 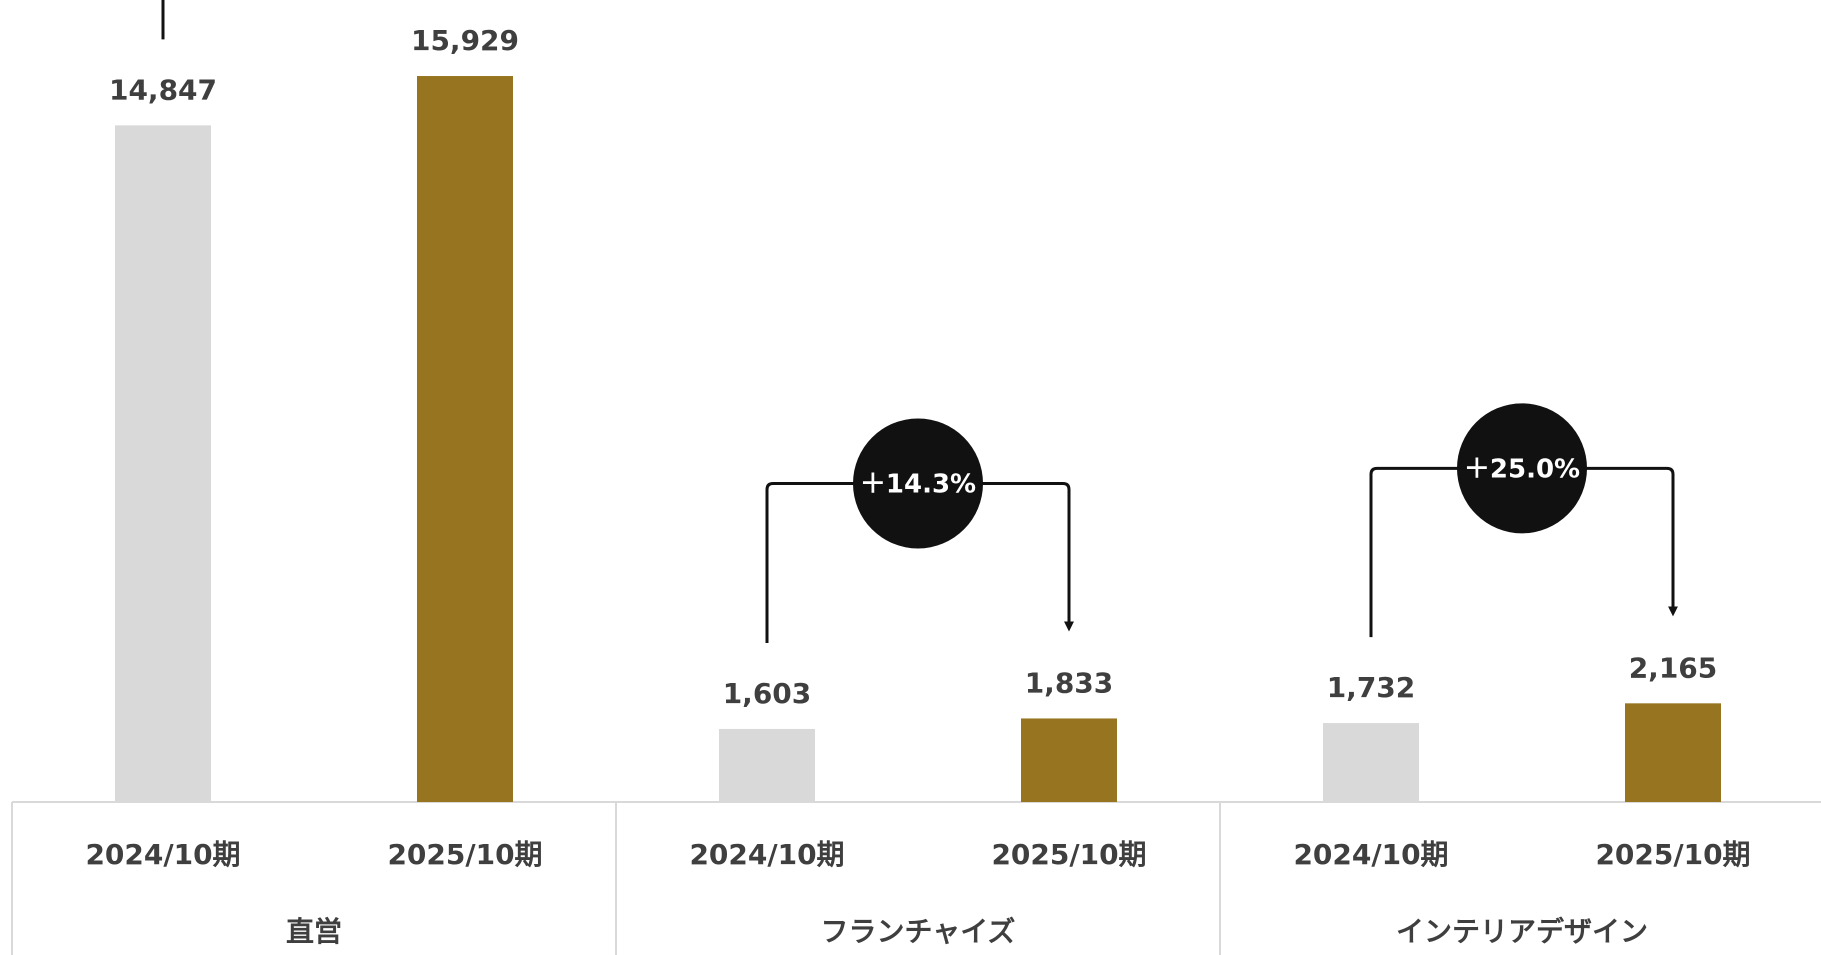 I want to click on group-label: 直営, so click(x=314, y=931).